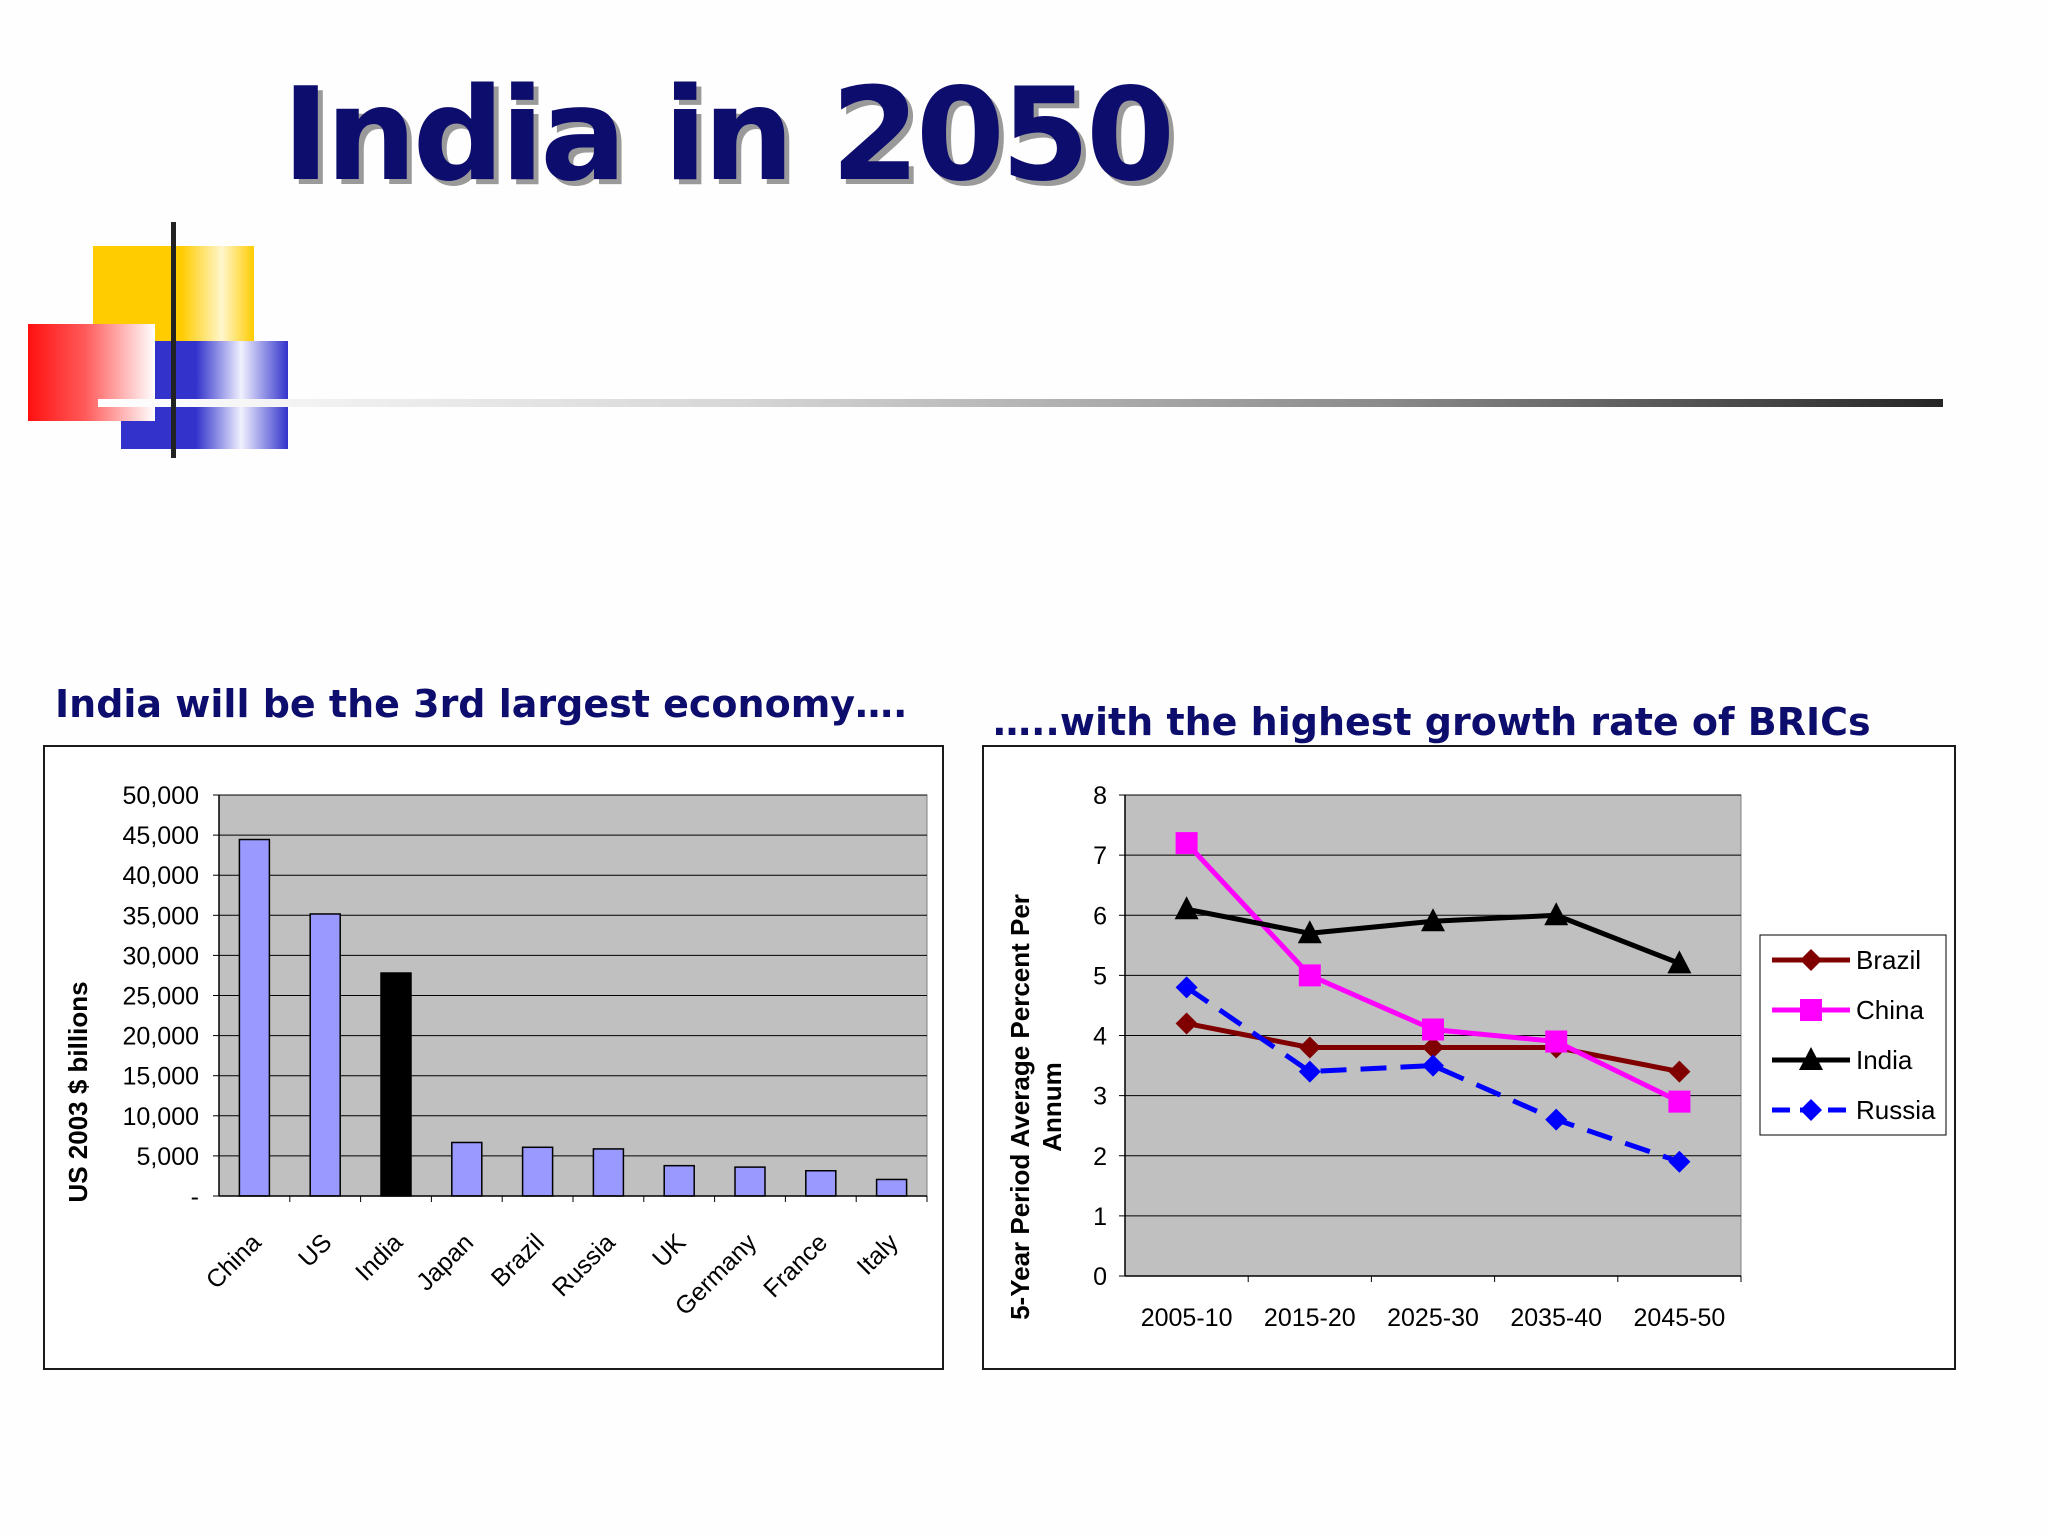 This screenshot has width=2048, height=1536. I want to click on series-india, so click(1433, 935).